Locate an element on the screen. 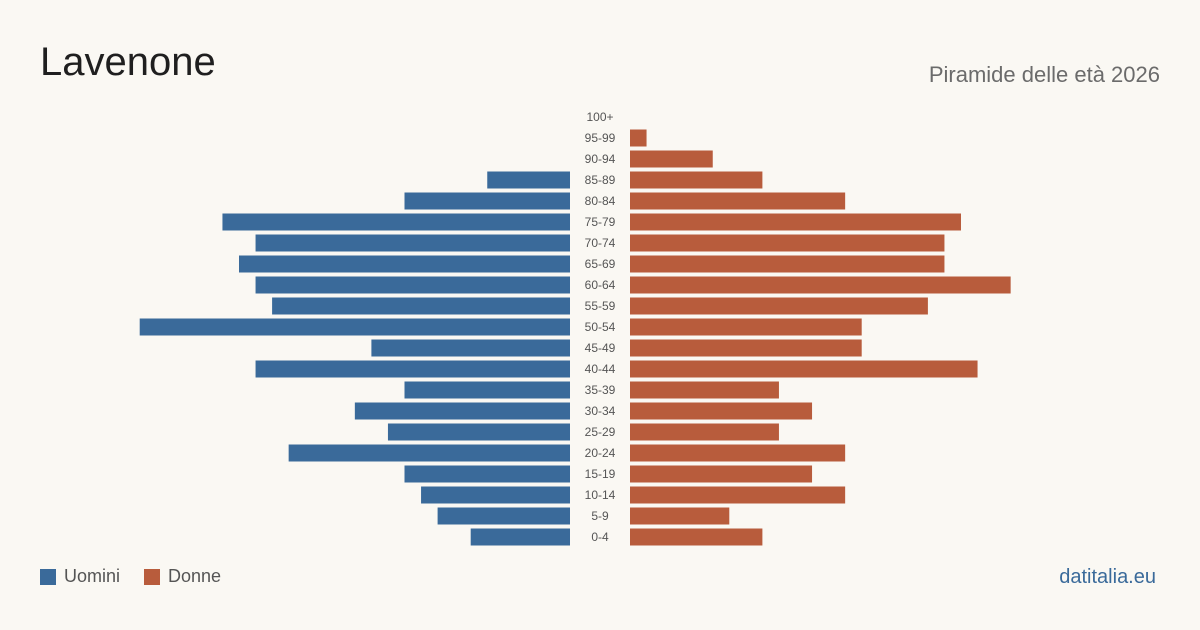  page-title: Lavenone is located at coordinates (128, 62).